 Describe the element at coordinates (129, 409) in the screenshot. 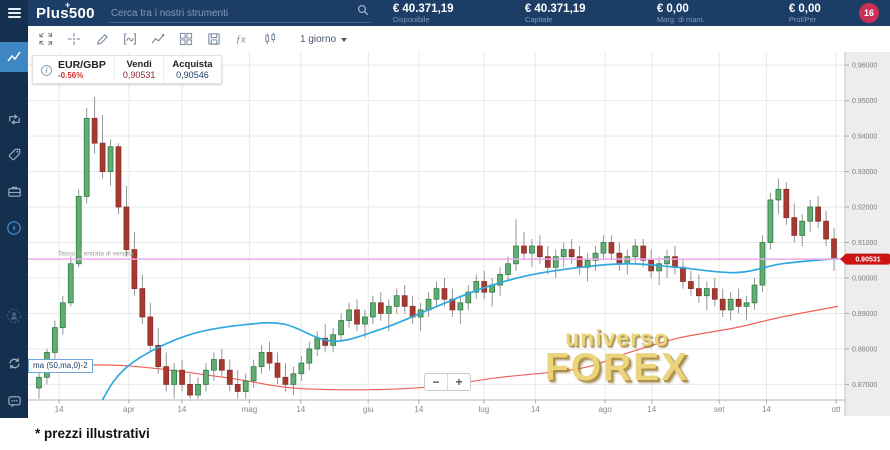

I see `svg-text: apr` at that location.